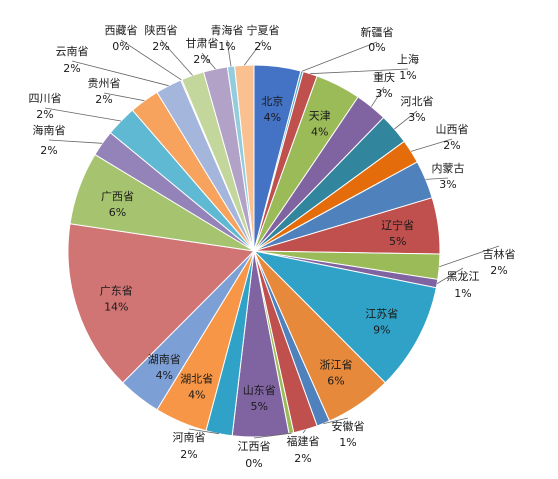 The image size is (558, 479). What do you see at coordinates (116, 291) in the screenshot?
I see `slice-label-21: 广东省` at bounding box center [116, 291].